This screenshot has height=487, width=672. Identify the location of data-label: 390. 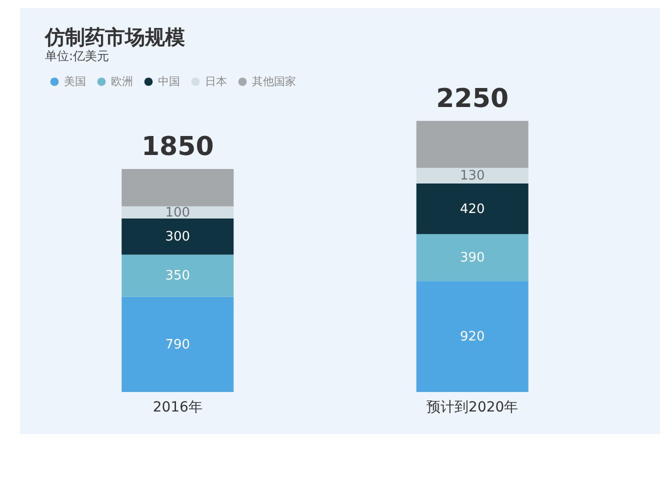
(472, 258).